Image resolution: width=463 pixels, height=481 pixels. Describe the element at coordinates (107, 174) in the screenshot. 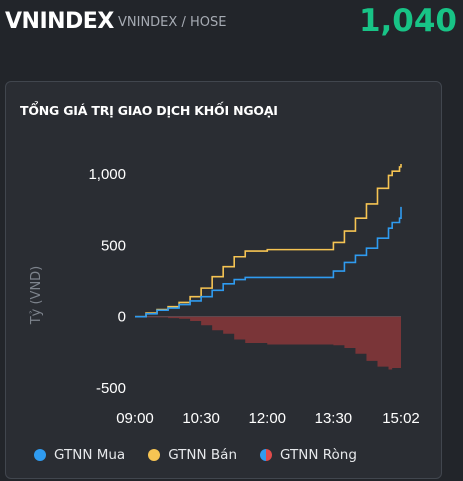

I see `y-tick-label: 1,000` at that location.